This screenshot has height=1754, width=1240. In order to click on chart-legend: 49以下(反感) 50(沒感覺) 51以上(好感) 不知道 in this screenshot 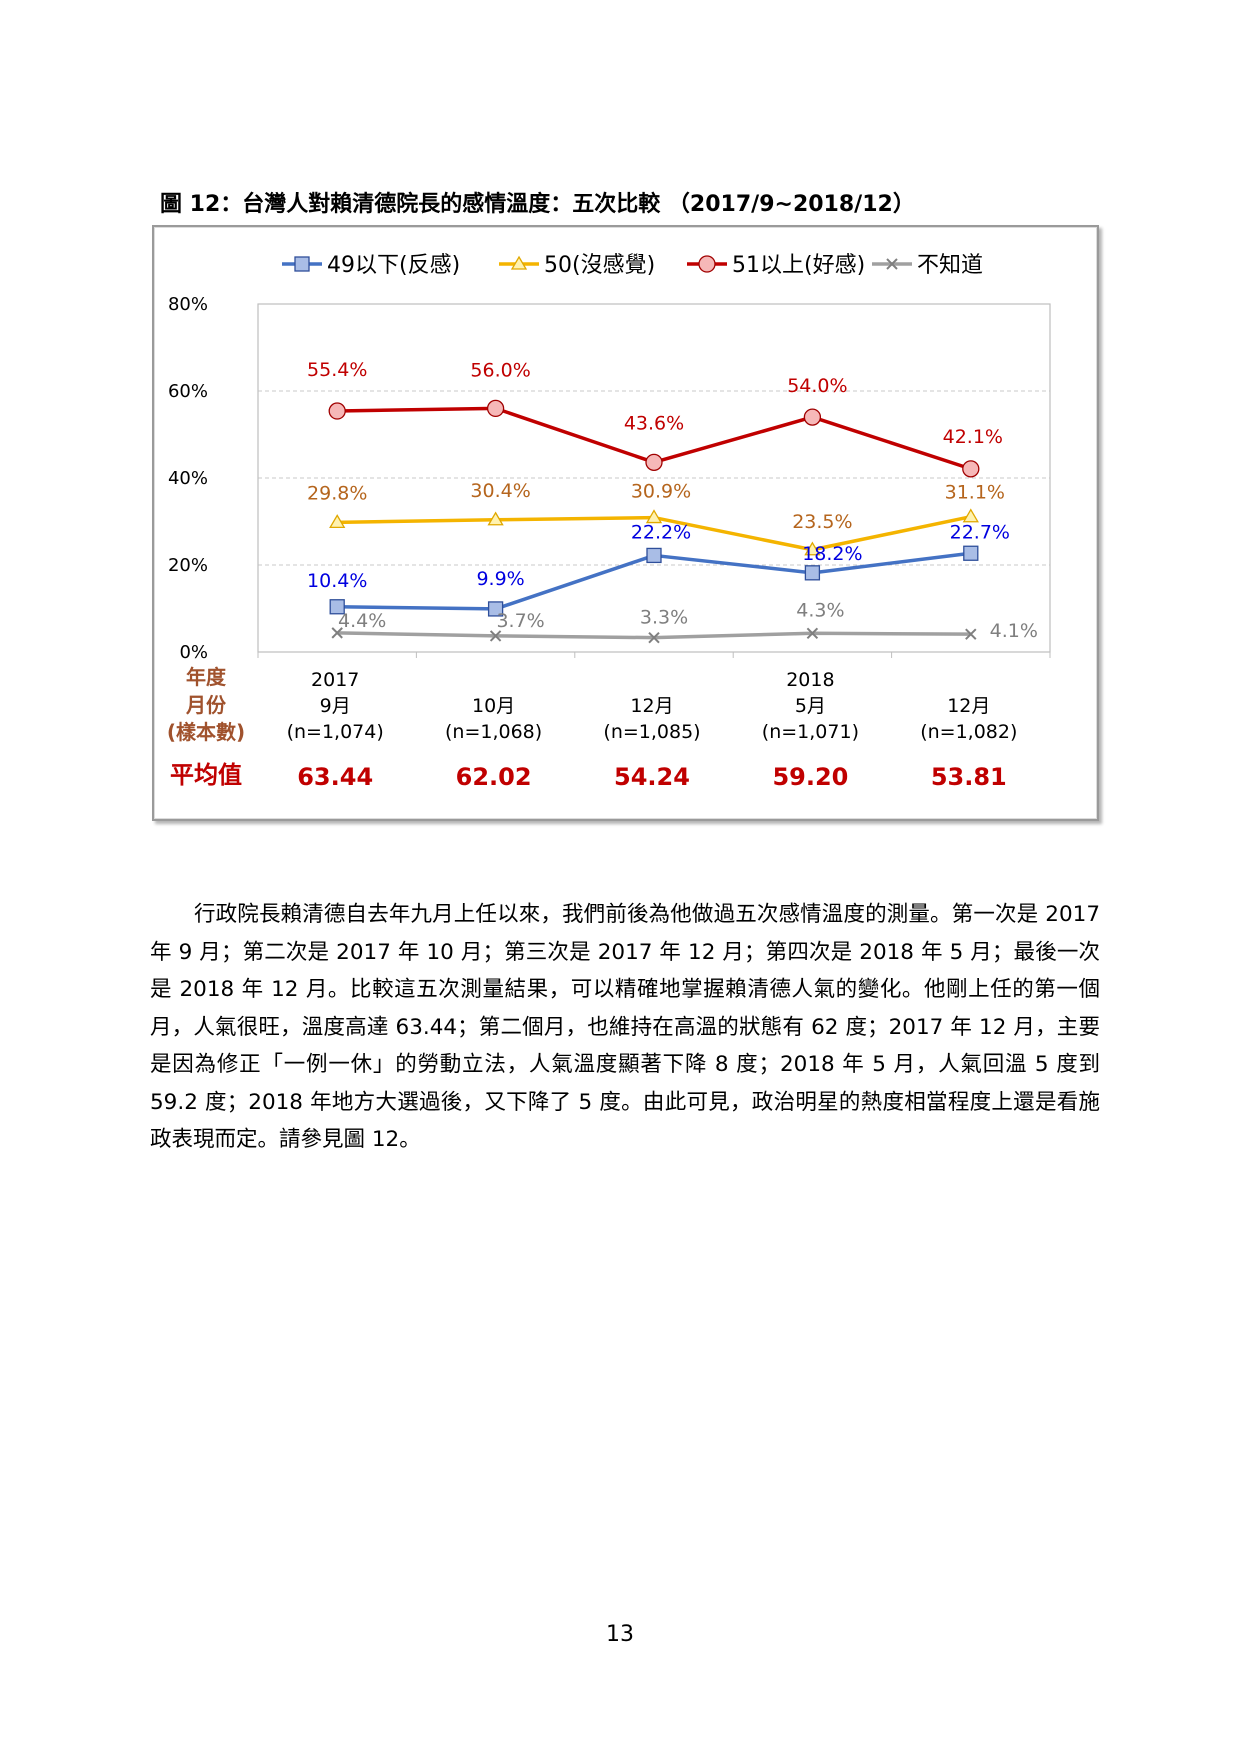, I will do `click(632, 265)`.